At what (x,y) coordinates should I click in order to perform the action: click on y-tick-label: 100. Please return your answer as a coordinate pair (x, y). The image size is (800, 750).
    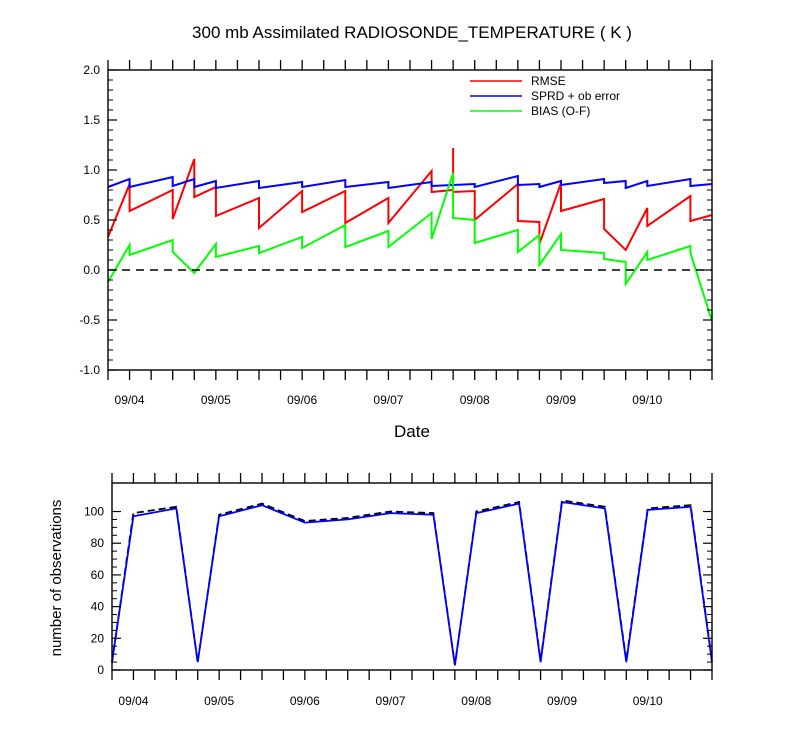
    Looking at the image, I should click on (94, 512).